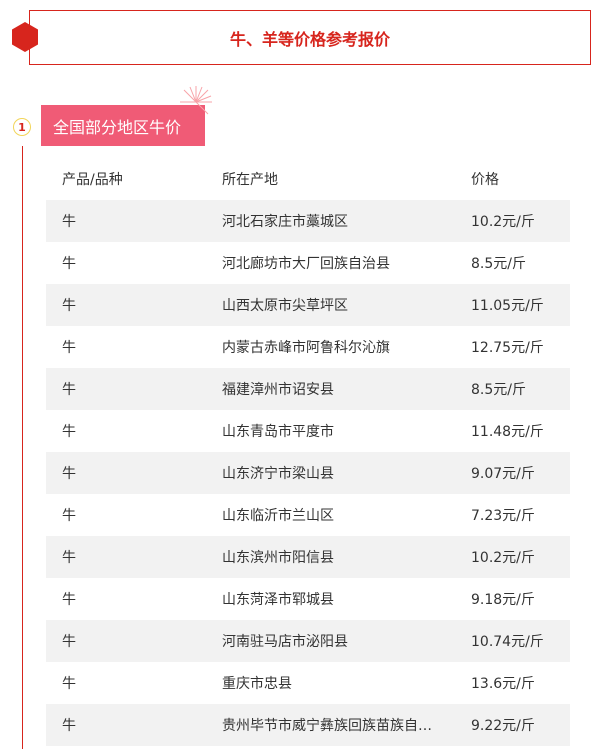  What do you see at coordinates (503, 516) in the screenshot?
I see `cell-price: 7.23元/斤` at bounding box center [503, 516].